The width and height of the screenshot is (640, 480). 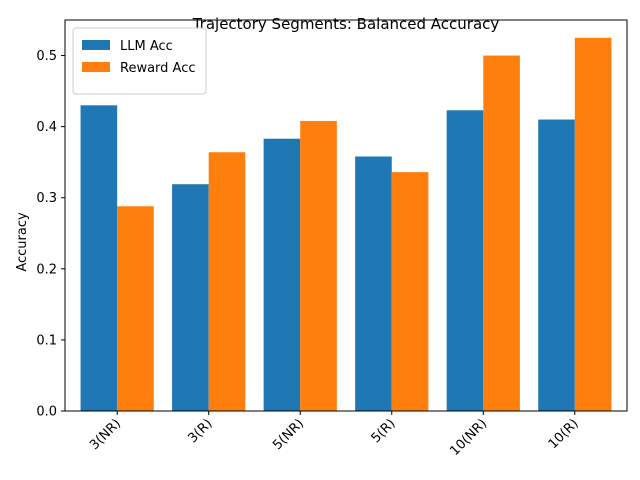 I want to click on x-tick-label: 5(NR), so click(x=288, y=434).